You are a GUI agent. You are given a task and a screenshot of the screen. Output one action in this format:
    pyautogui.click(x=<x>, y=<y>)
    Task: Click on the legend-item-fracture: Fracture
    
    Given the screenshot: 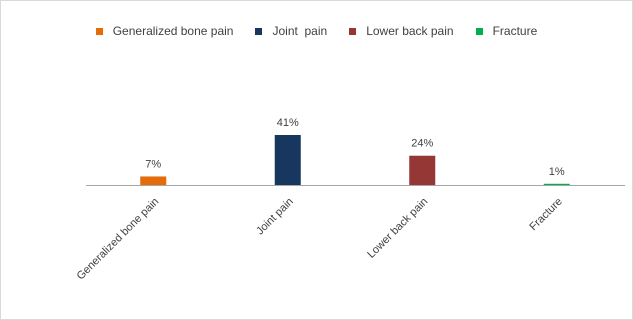 What is the action you would take?
    pyautogui.click(x=506, y=31)
    